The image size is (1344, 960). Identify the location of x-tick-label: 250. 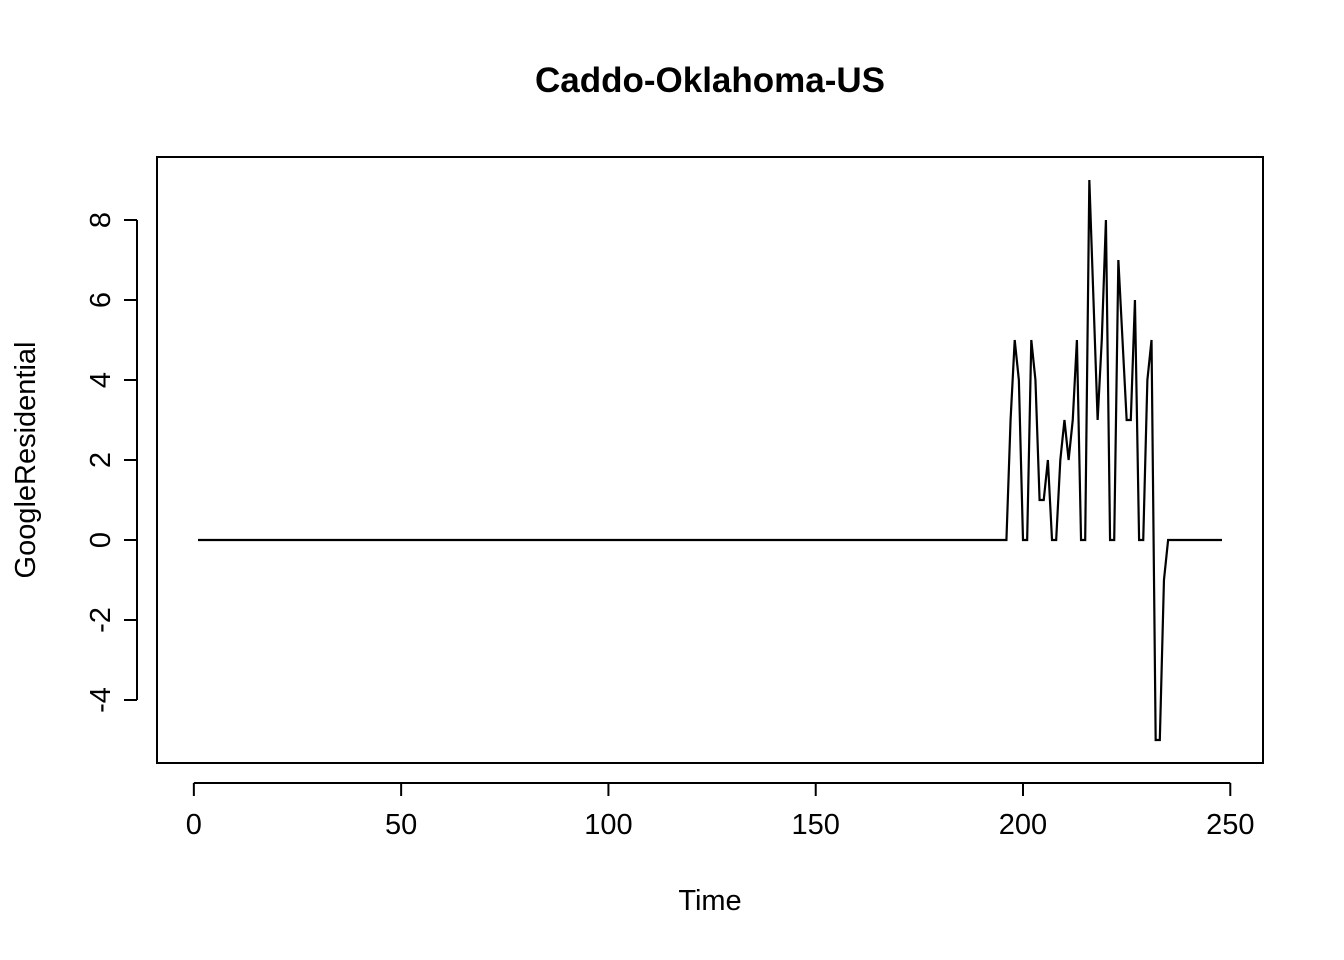
(1230, 825).